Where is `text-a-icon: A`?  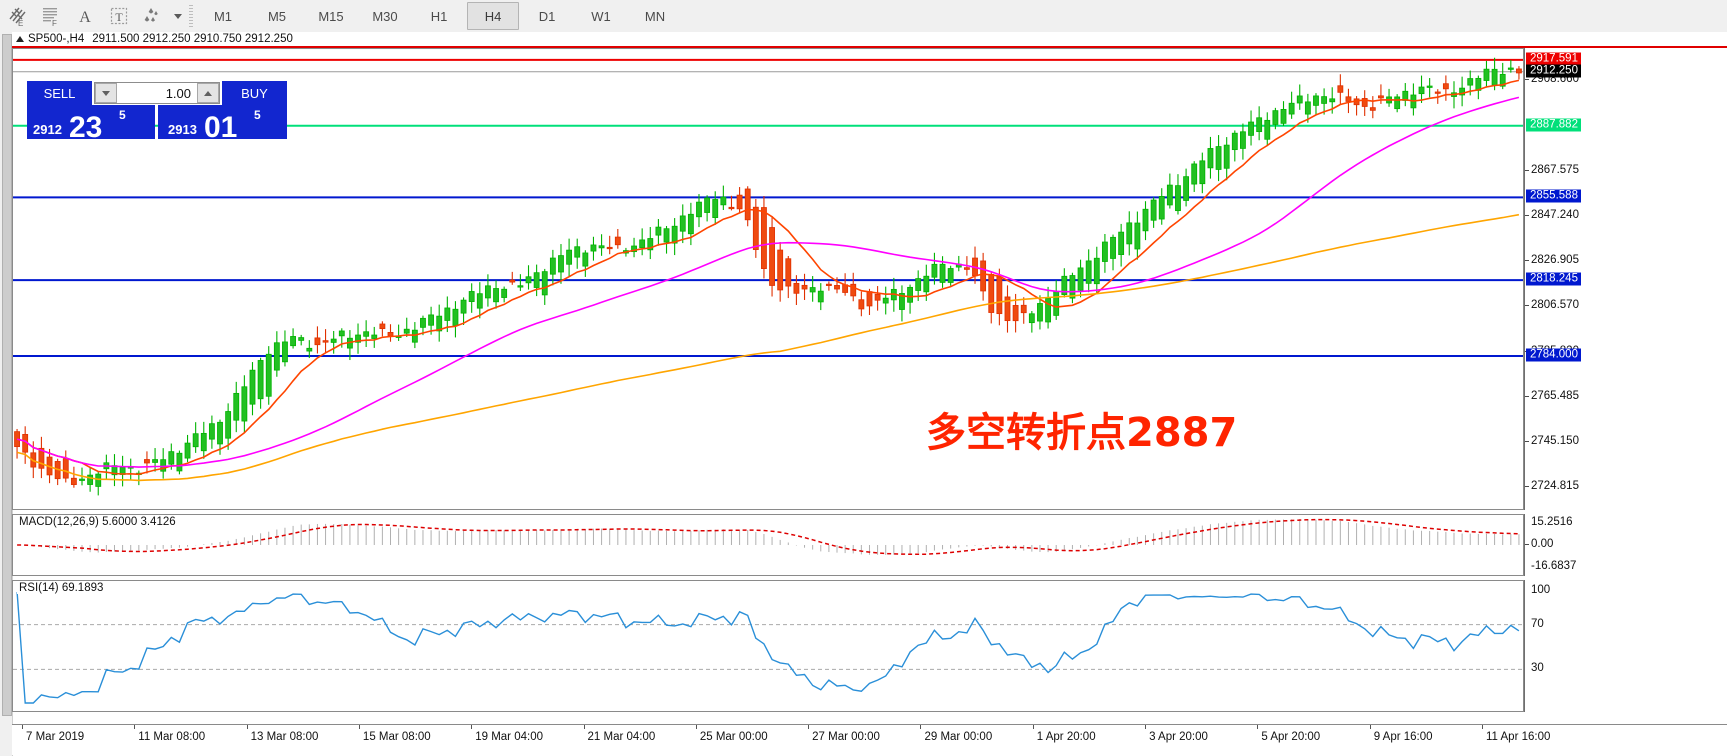
text-a-icon: A is located at coordinates (85, 16).